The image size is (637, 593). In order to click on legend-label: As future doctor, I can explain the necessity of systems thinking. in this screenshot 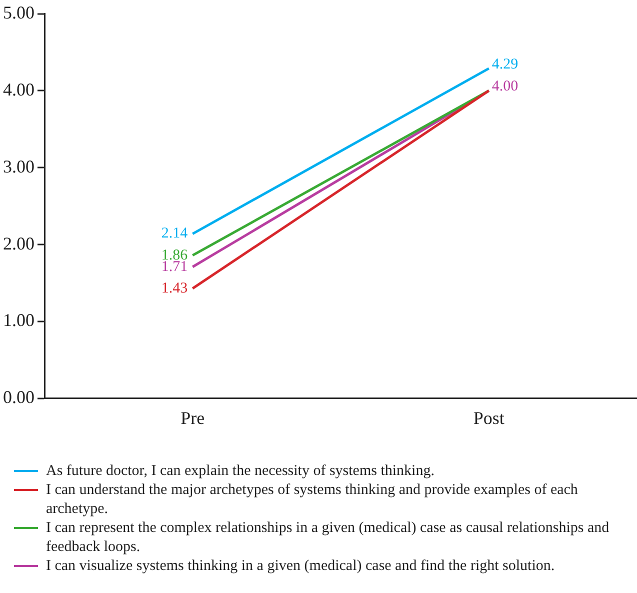, I will do `click(240, 471)`.